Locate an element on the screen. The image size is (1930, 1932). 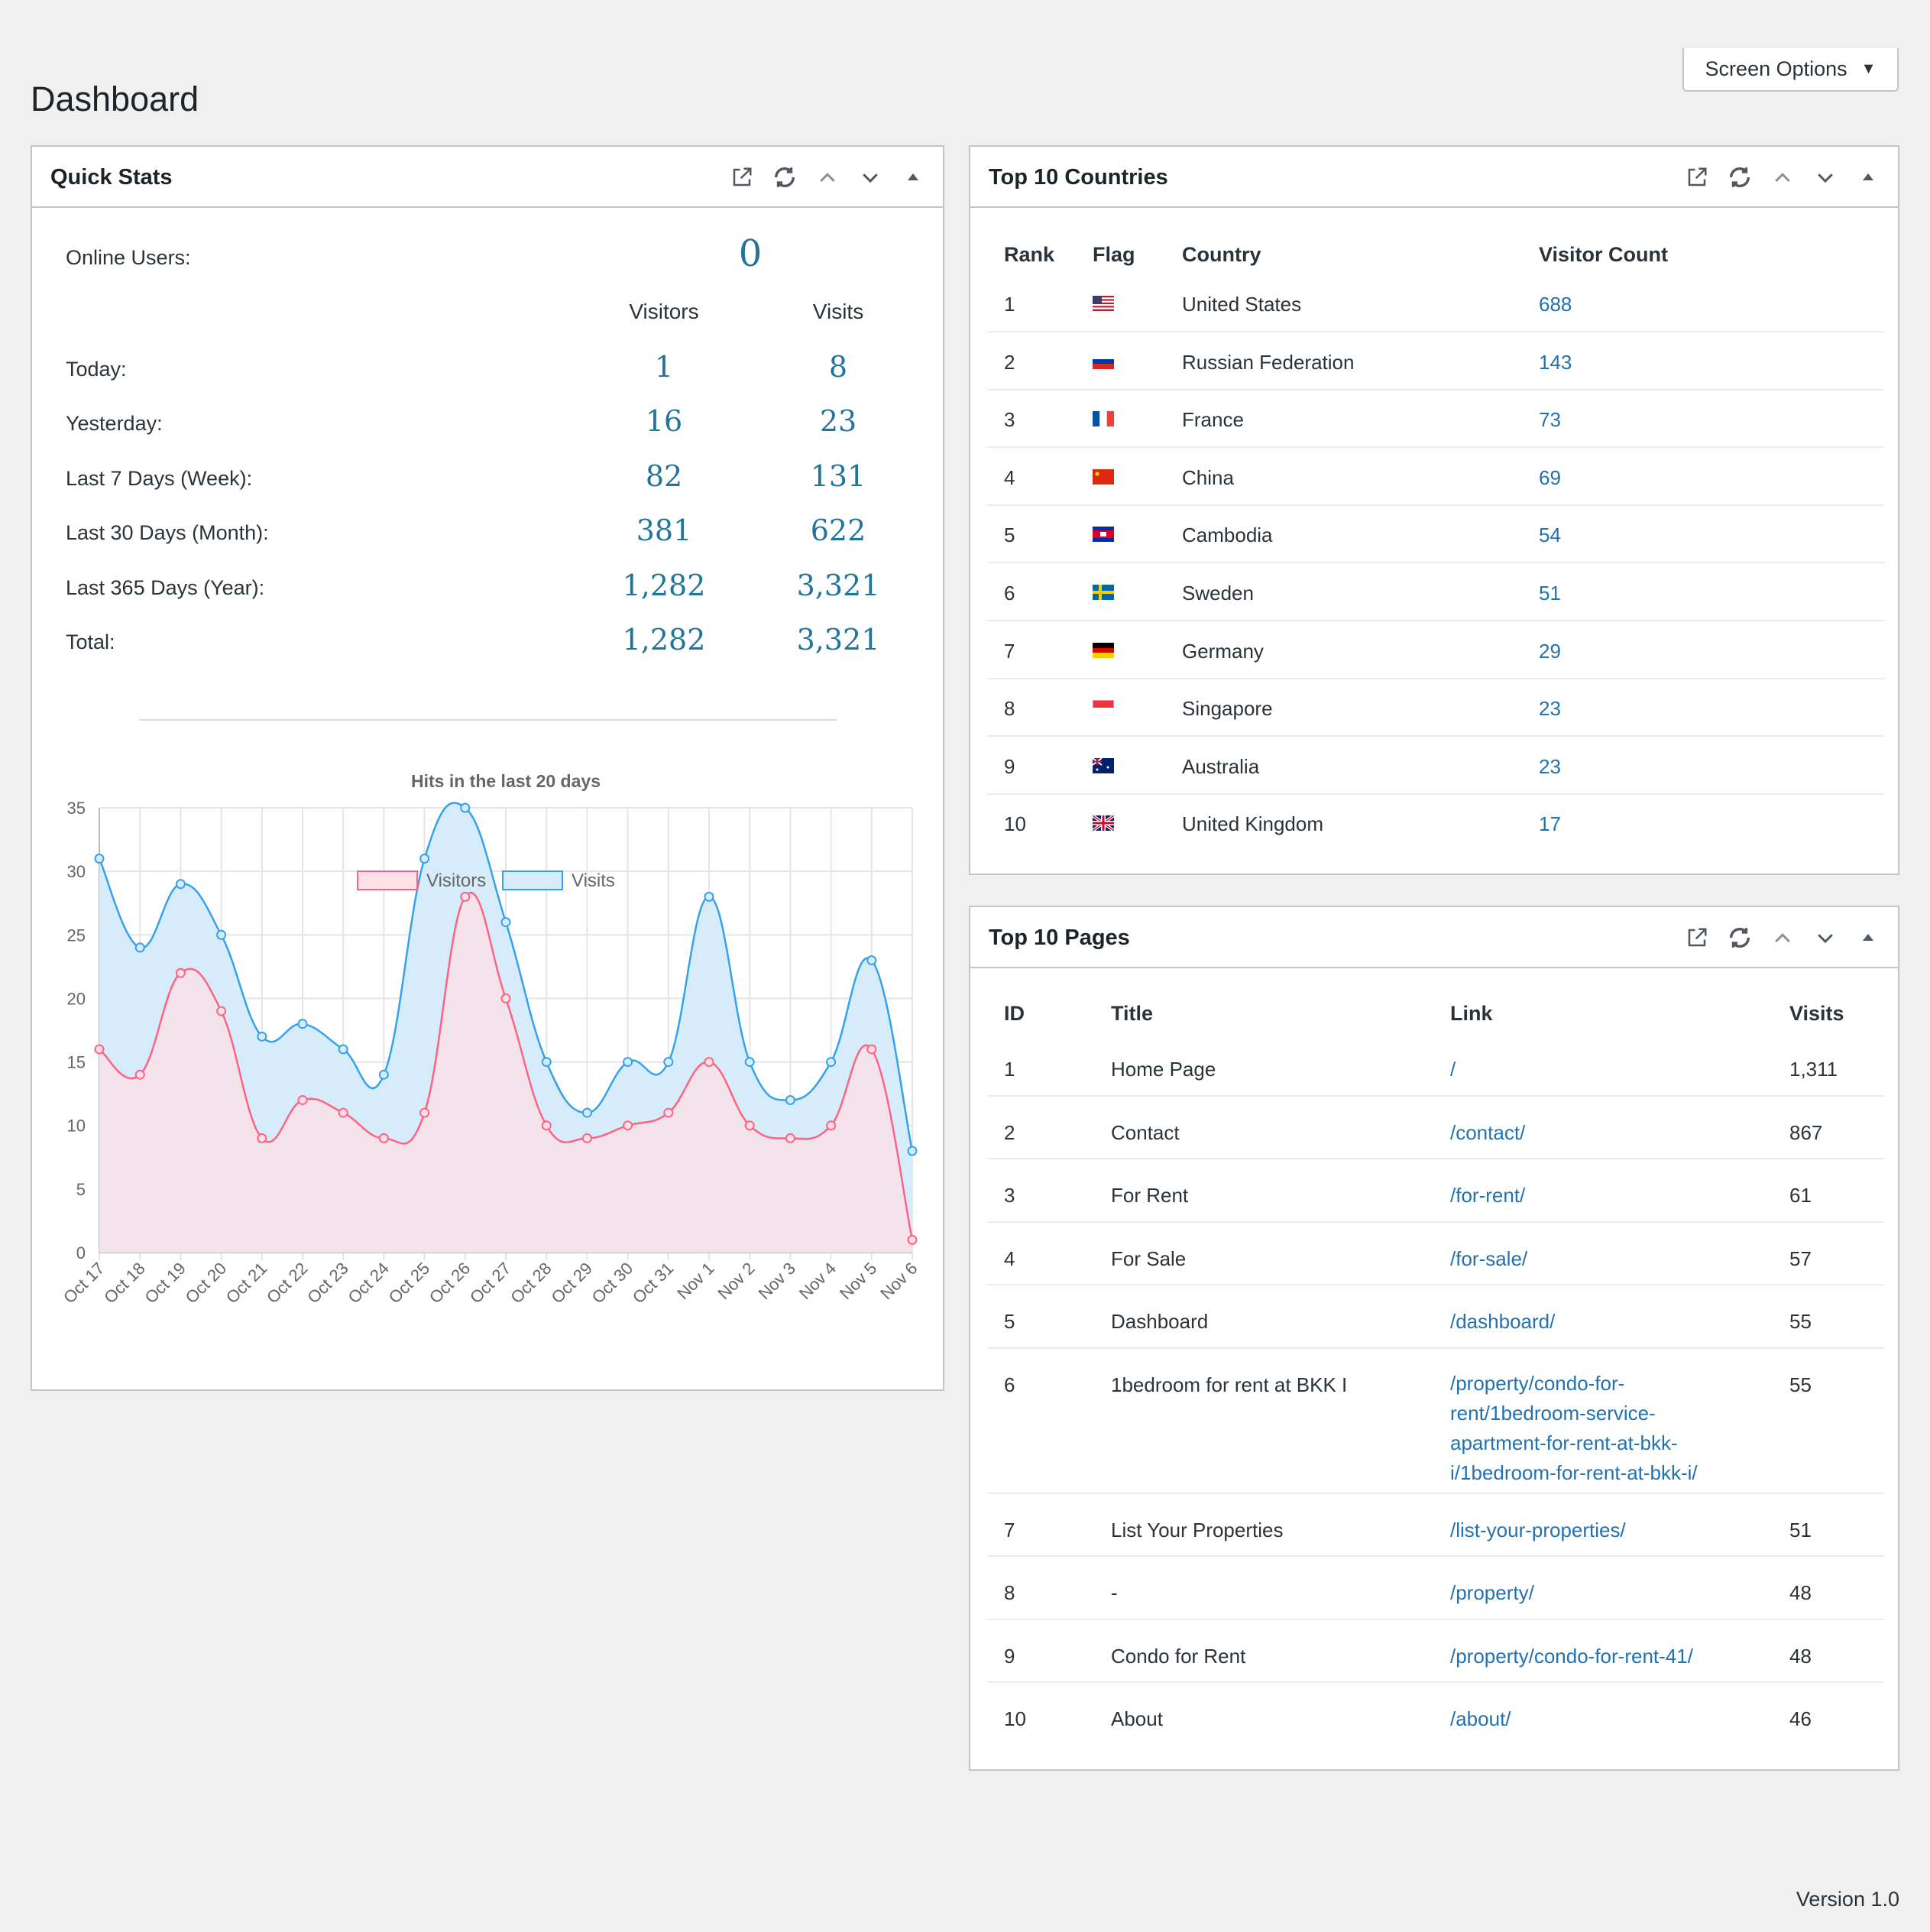
visitor-count-link: 69 is located at coordinates (1550, 477).